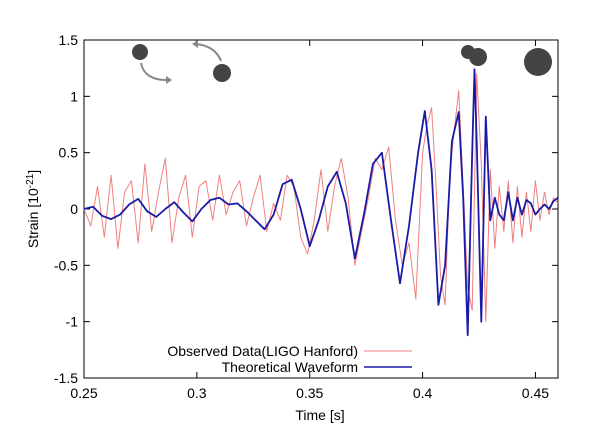 Image resolution: width=610 pixels, height=434 pixels. What do you see at coordinates (342, 62) in the screenshot?
I see `merger-illustration` at bounding box center [342, 62].